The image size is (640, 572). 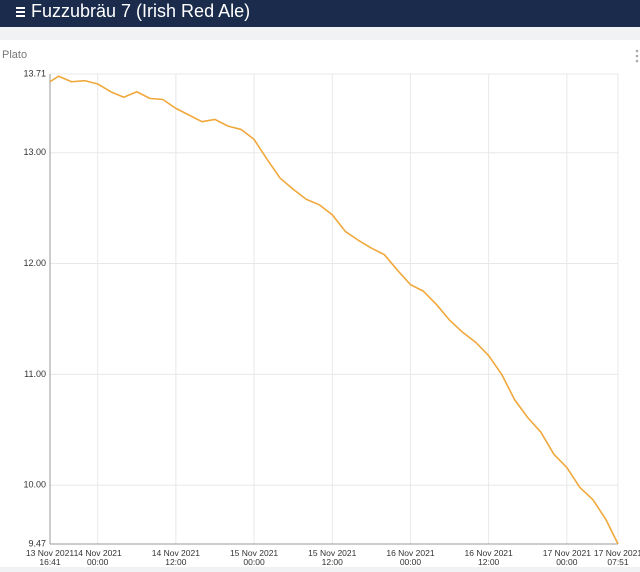 What do you see at coordinates (410, 557) in the screenshot?
I see `x-tick-label: 16 Nov 2021 00:00` at bounding box center [410, 557].